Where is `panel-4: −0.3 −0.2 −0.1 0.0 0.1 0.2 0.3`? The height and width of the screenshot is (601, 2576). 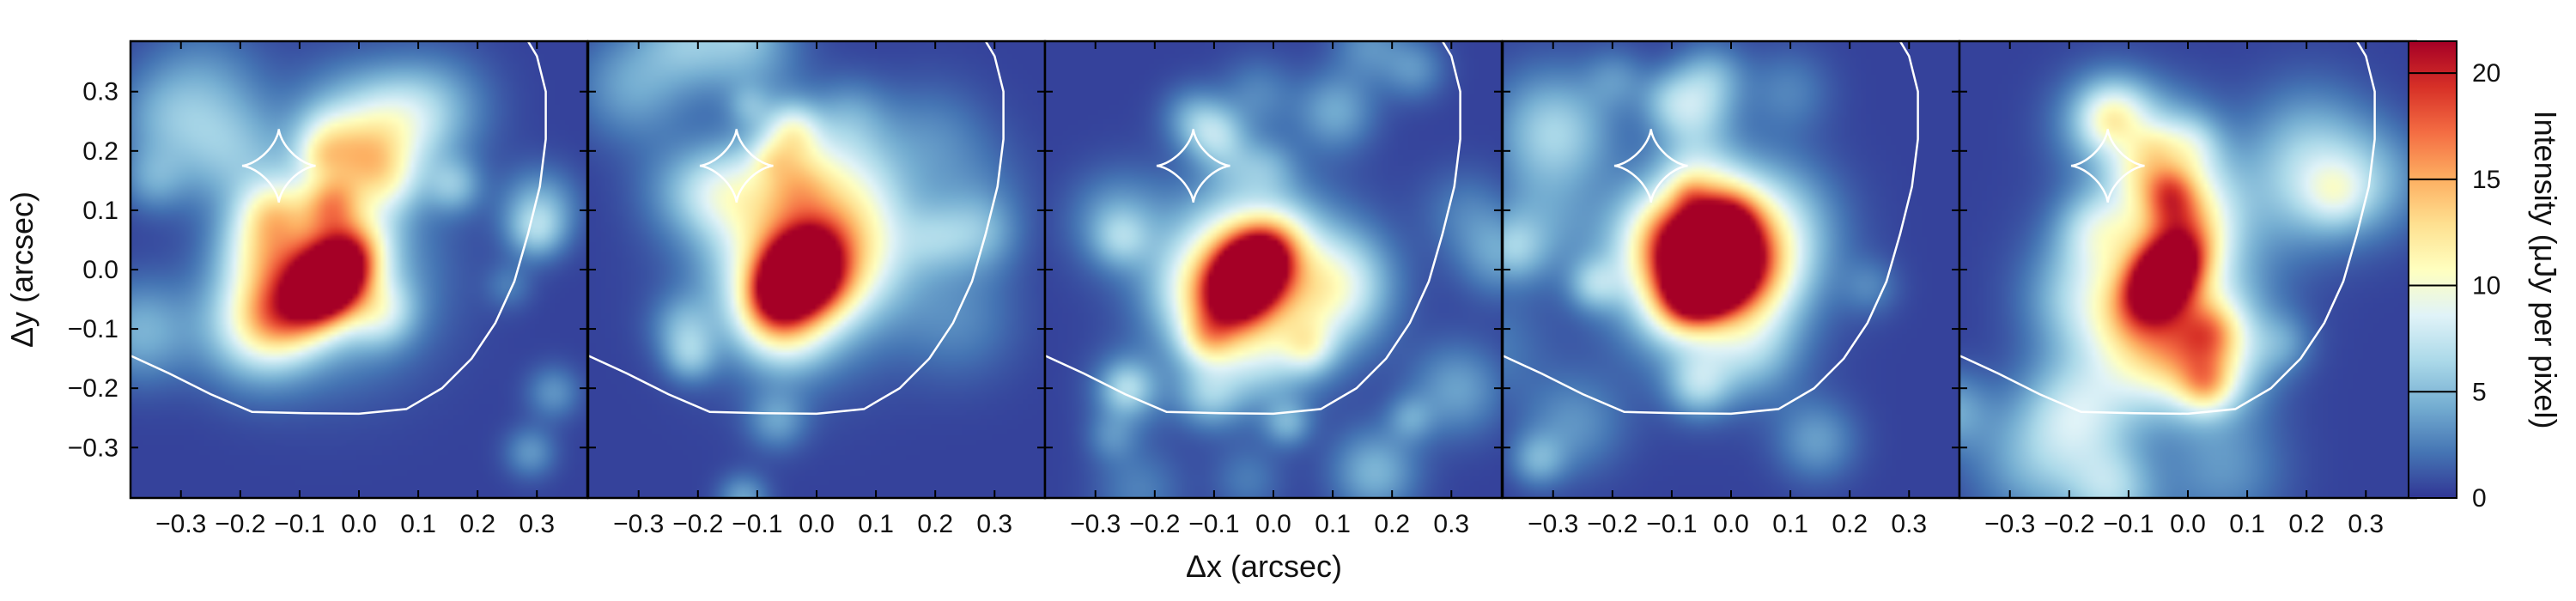
panel-4: −0.3 −0.2 −0.1 0.0 0.1 0.2 0.3 is located at coordinates (1731, 288).